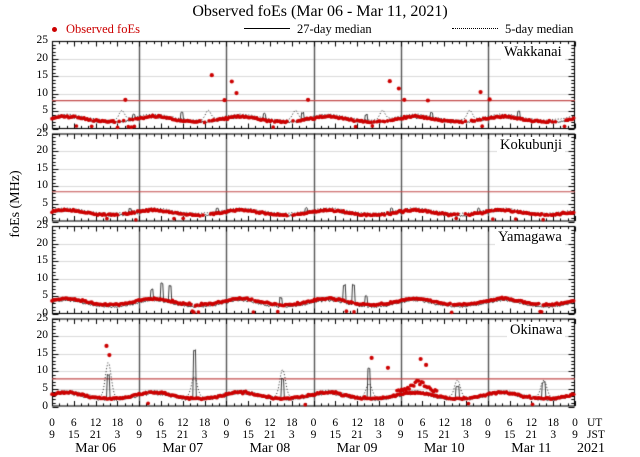 This screenshot has height=457, width=640. Describe the element at coordinates (530, 237) in the screenshot. I see `station-label-yamagawa: Yamagawa` at that location.